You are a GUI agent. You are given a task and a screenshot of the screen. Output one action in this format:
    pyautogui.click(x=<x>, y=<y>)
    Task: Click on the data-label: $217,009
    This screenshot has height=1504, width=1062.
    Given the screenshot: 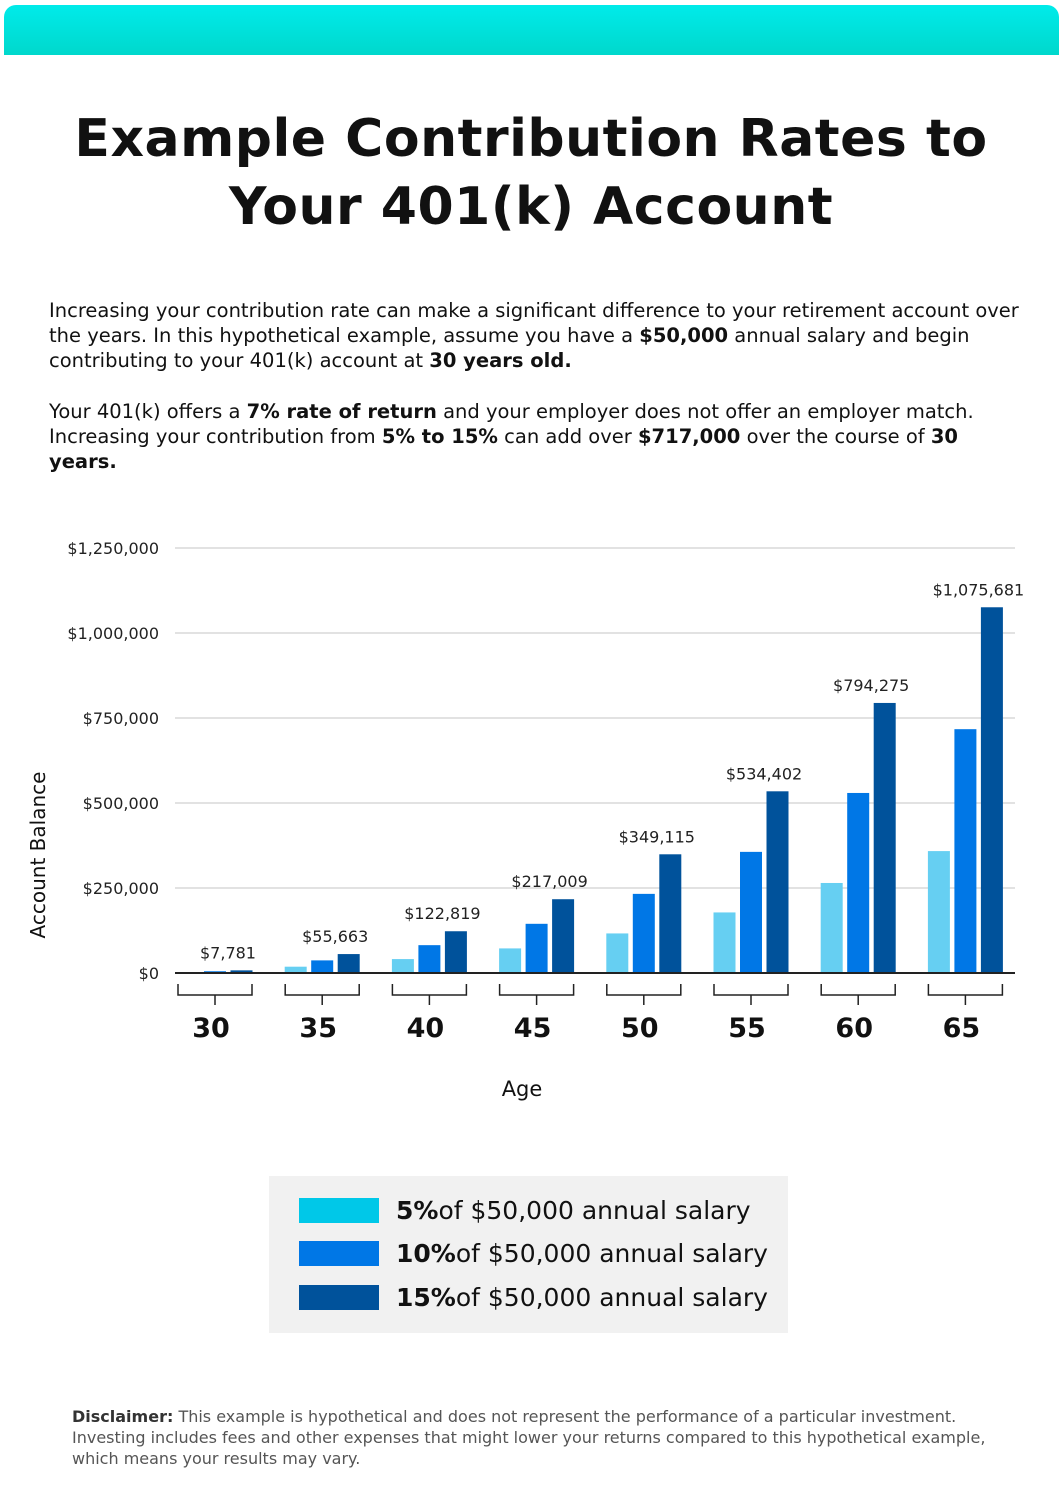 What is the action you would take?
    pyautogui.click(x=549, y=881)
    